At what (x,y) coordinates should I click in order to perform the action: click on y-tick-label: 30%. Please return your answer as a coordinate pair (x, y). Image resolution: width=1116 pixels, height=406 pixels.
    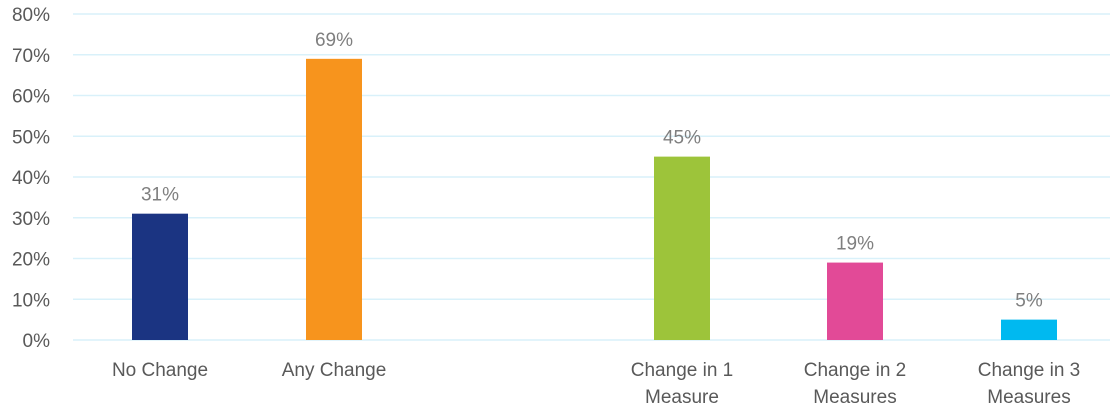
    Looking at the image, I should click on (31, 219).